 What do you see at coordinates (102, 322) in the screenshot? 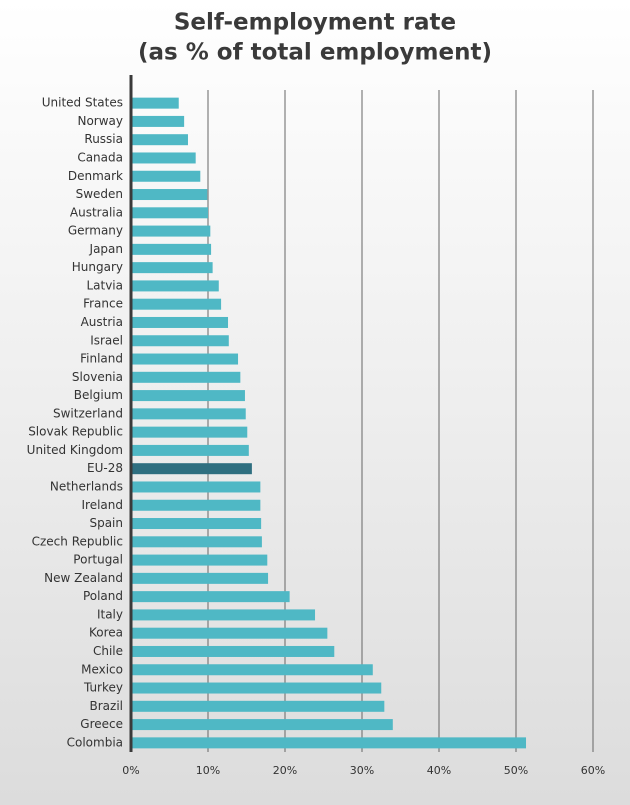
I see `y-tick-label: Austria` at bounding box center [102, 322].